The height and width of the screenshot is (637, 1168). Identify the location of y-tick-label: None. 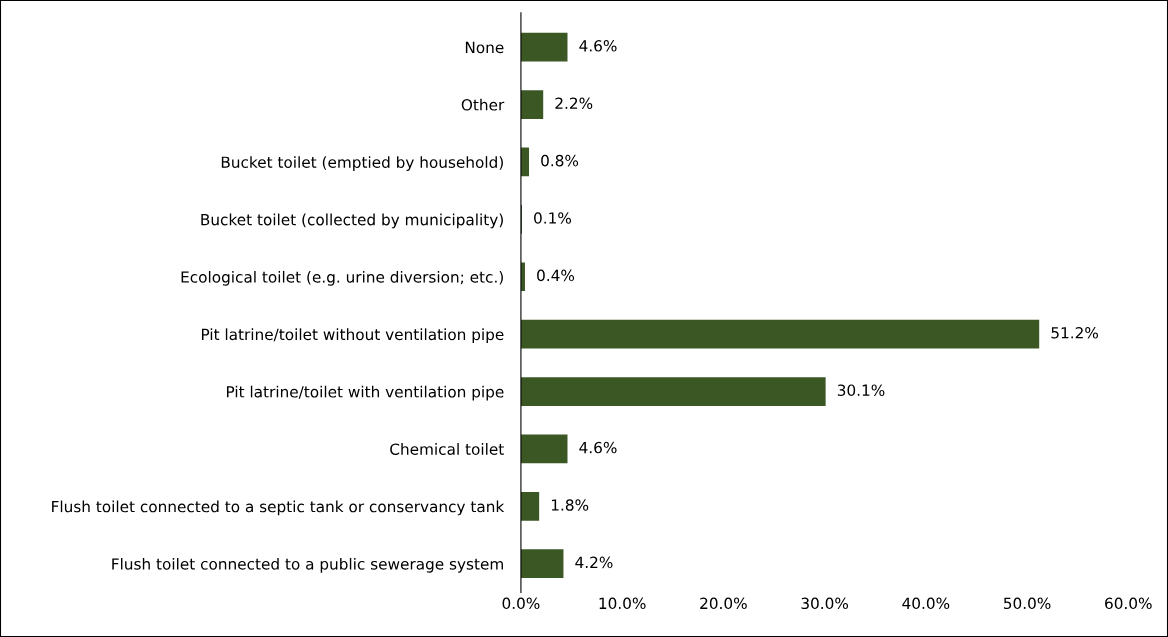
(484, 47).